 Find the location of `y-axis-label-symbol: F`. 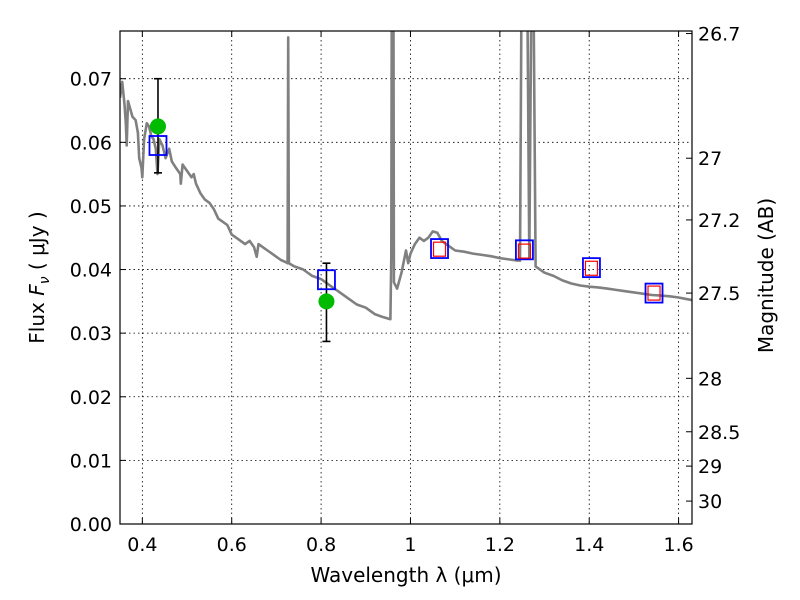

y-axis-label-symbol: F is located at coordinates (37, 290).